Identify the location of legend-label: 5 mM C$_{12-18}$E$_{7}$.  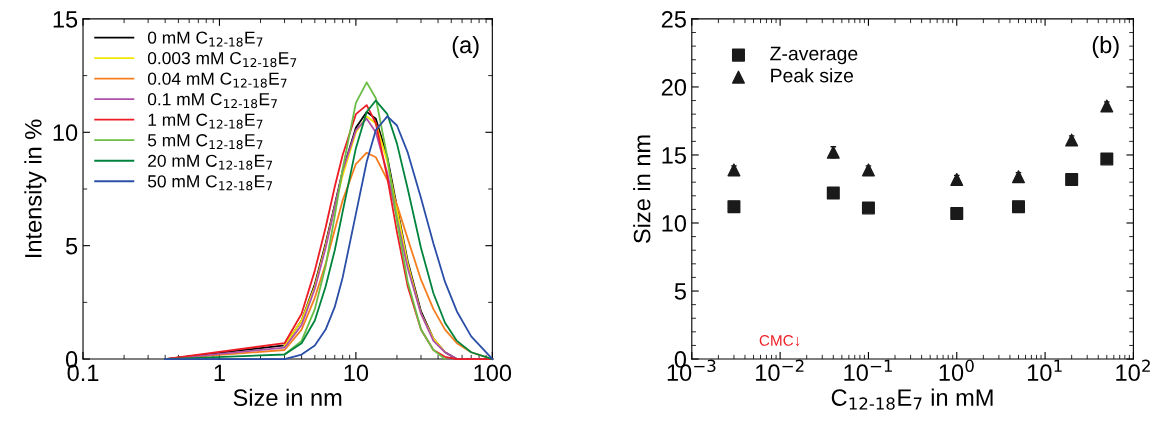
(205, 142).